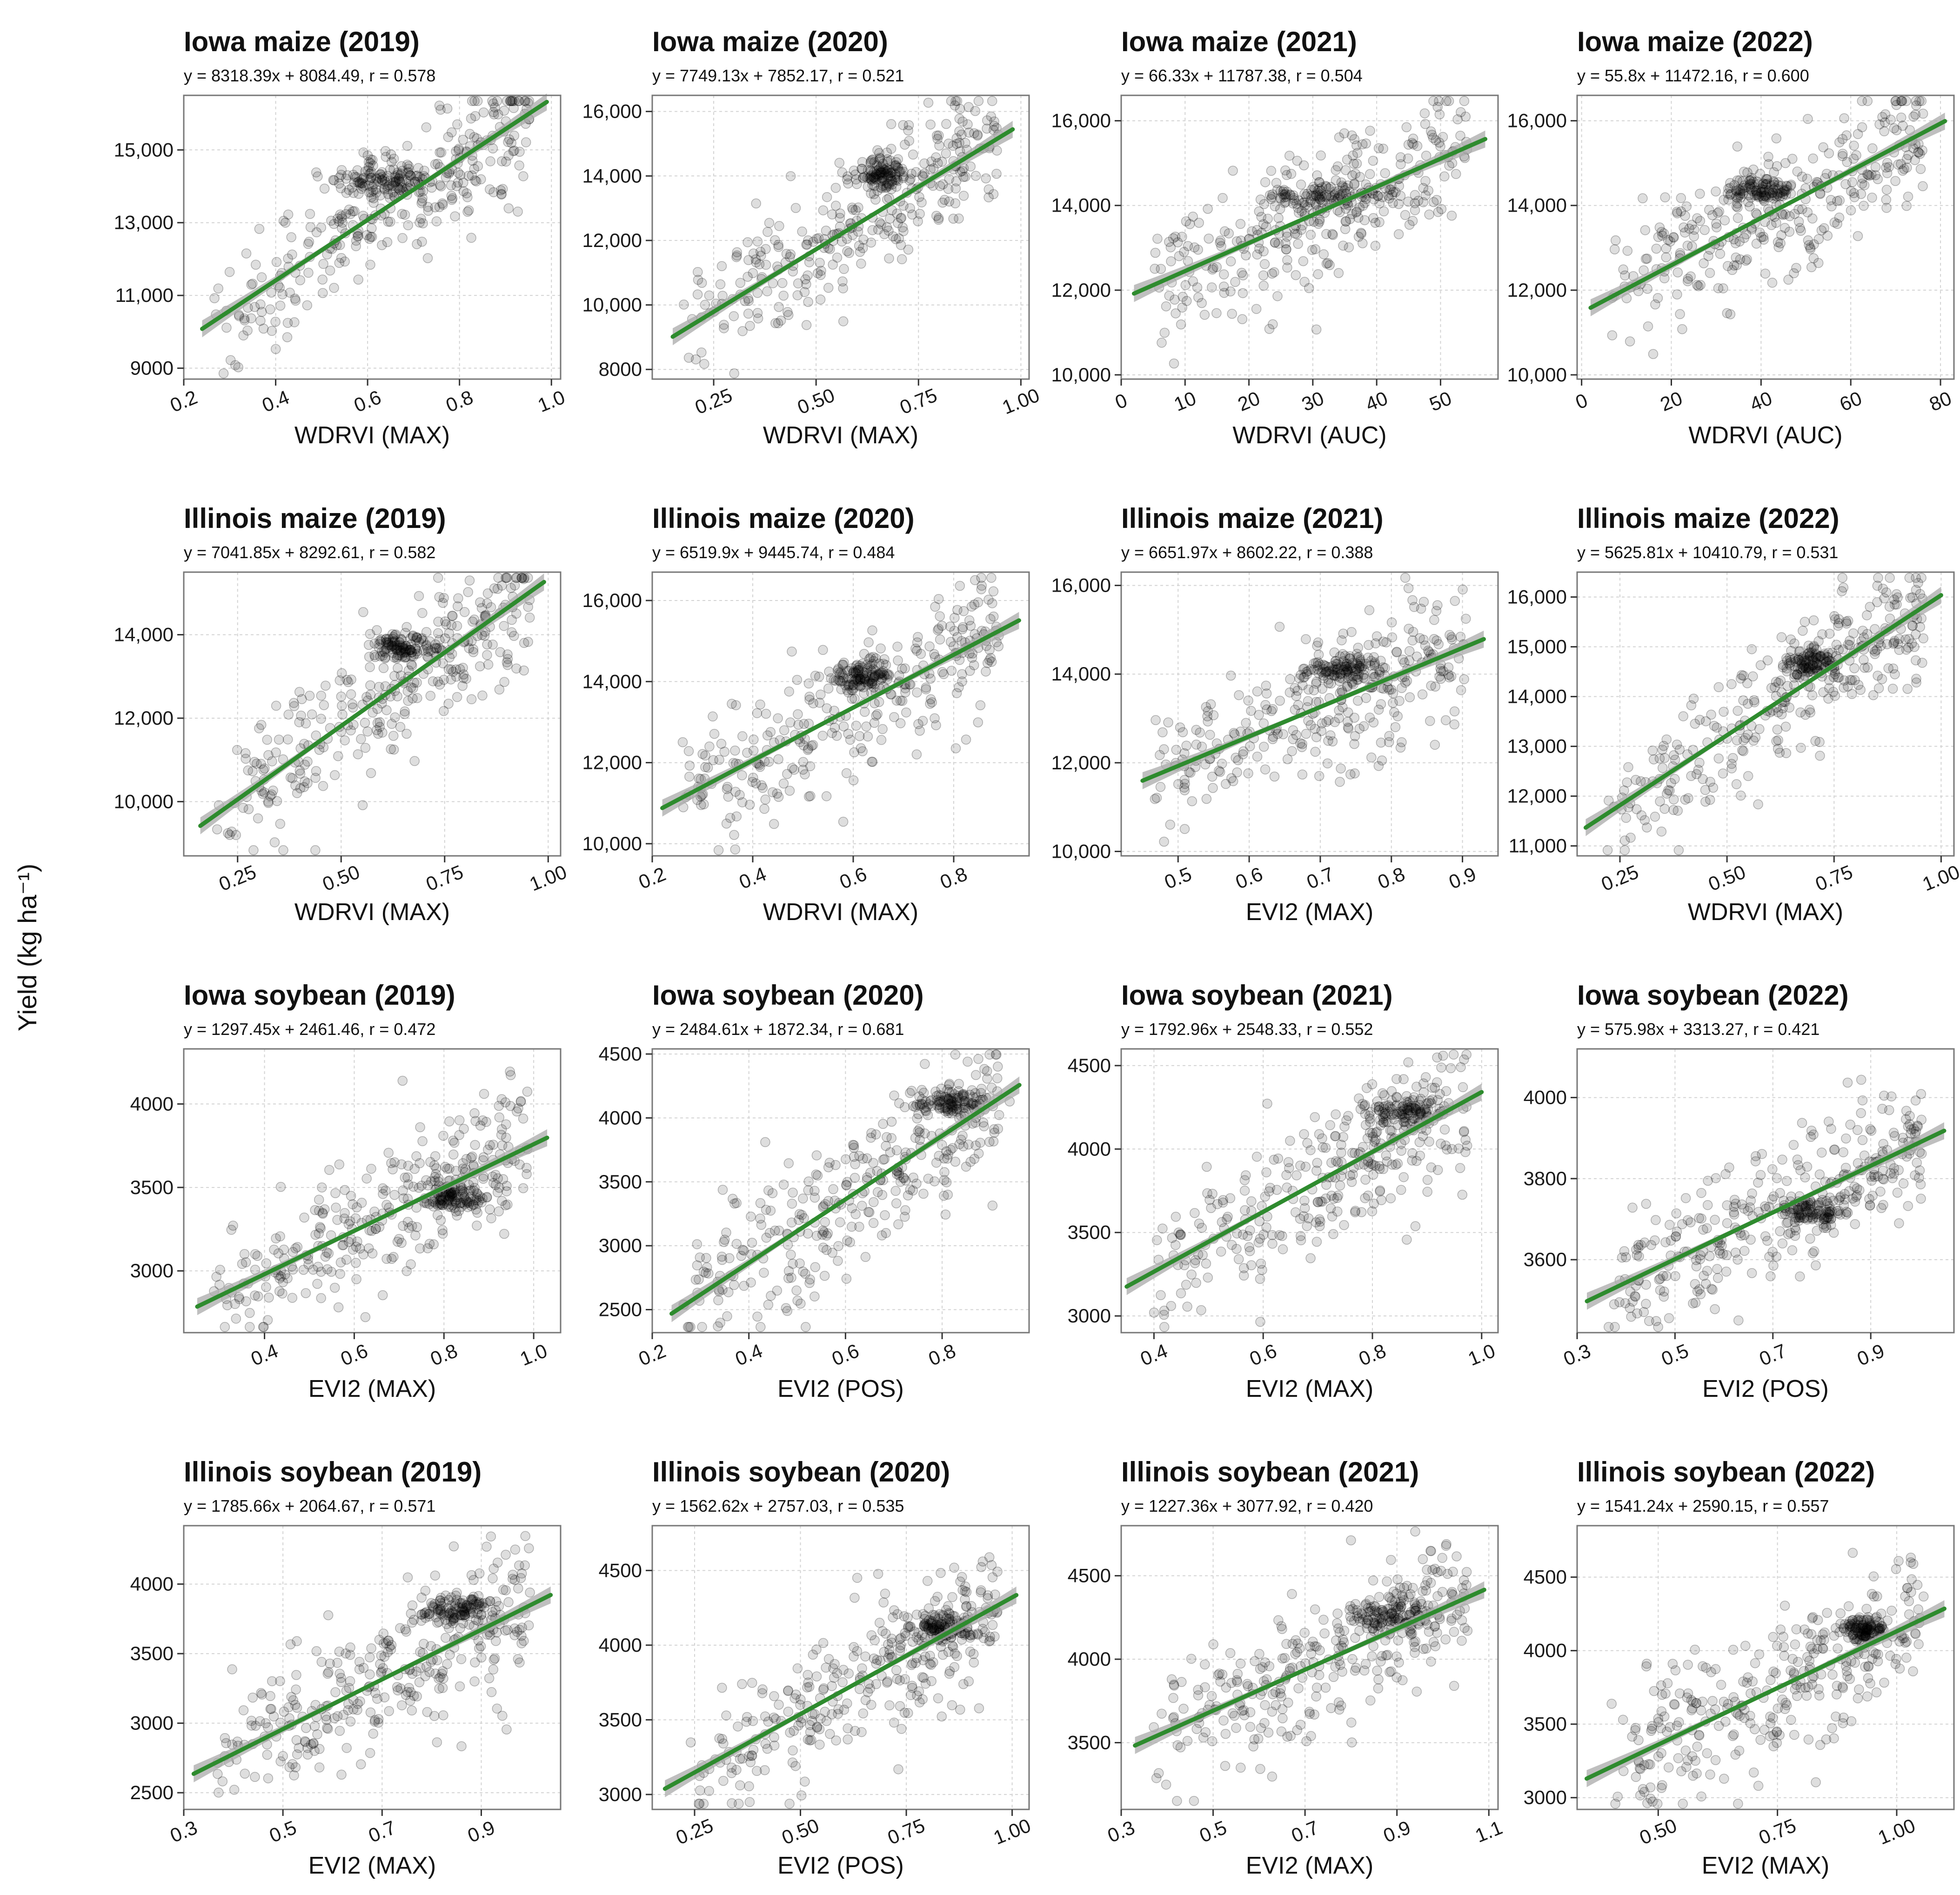 Image resolution: width=1960 pixels, height=1895 pixels. Describe the element at coordinates (1310, 912) in the screenshot. I see `x-axis-label: EVI2 (MAX)` at that location.